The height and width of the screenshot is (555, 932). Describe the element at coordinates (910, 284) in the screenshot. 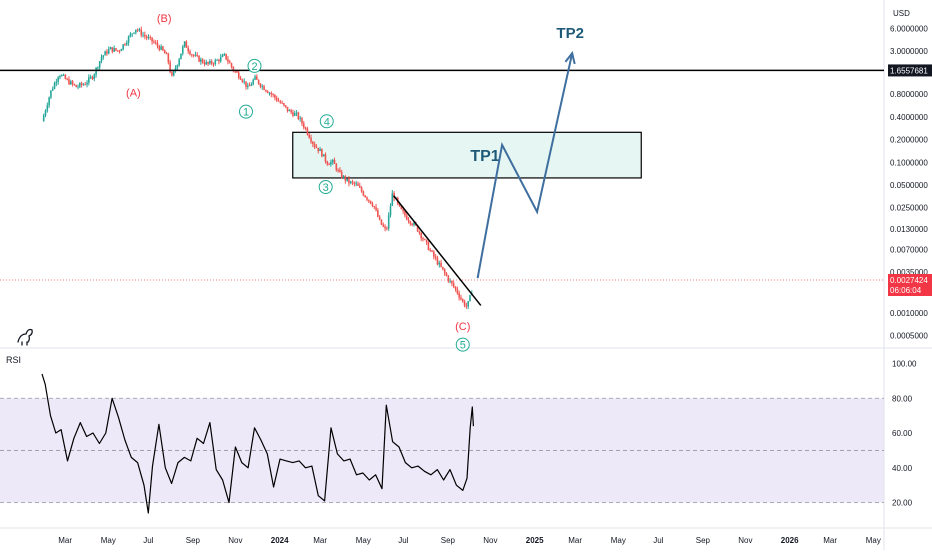

I see `current-price-box` at that location.